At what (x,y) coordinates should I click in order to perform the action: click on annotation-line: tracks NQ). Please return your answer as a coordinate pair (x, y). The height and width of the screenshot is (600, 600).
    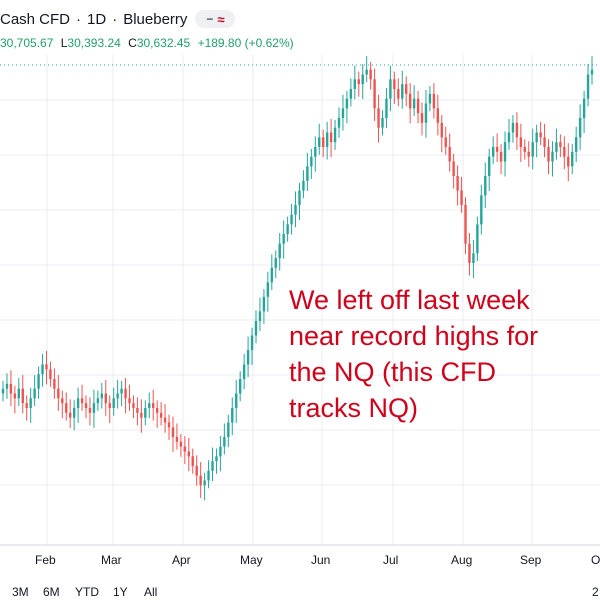
    Looking at the image, I should click on (354, 408).